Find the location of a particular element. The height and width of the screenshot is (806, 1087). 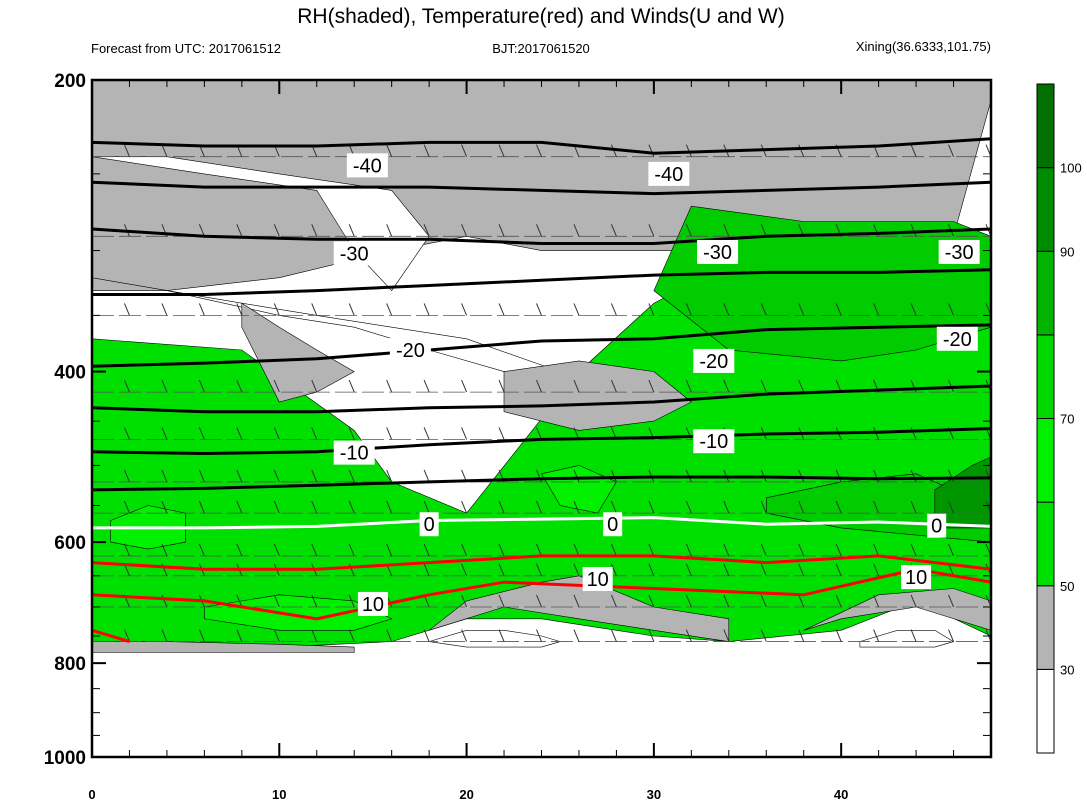

colorbar-label: 70 is located at coordinates (1067, 419).